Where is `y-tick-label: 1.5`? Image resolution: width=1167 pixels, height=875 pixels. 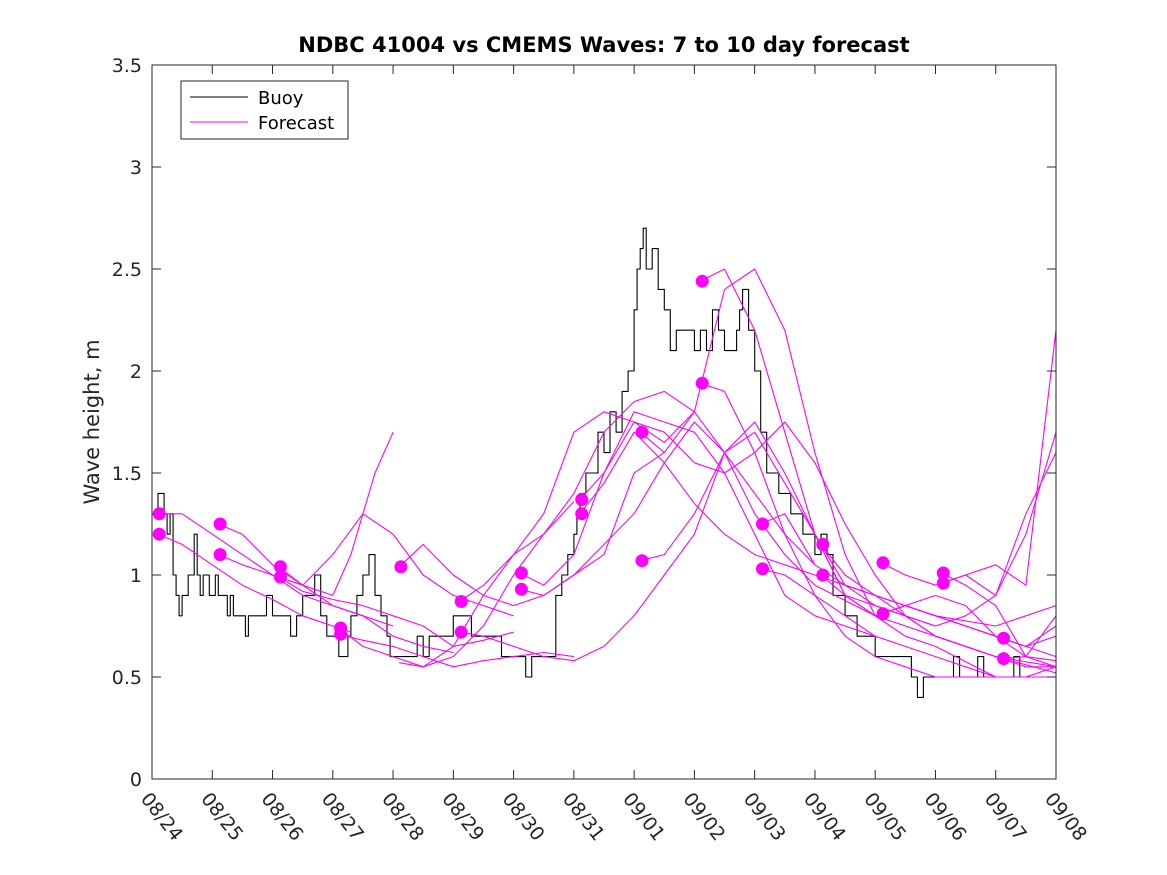
y-tick-label: 1.5 is located at coordinates (127, 474).